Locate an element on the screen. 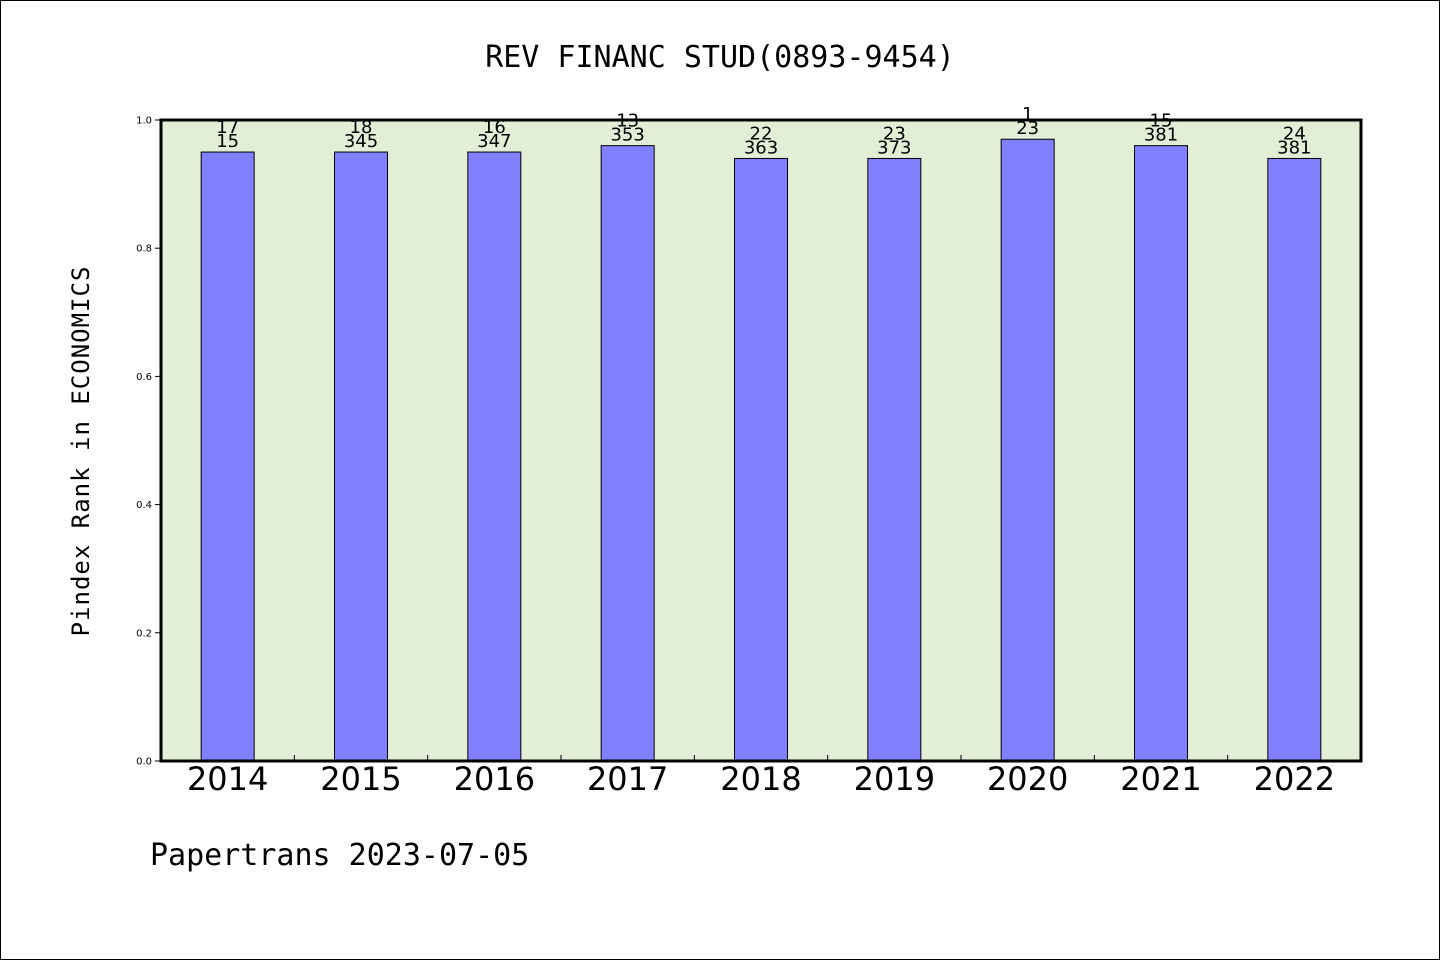  total-label-2022: 381 is located at coordinates (1294, 147).